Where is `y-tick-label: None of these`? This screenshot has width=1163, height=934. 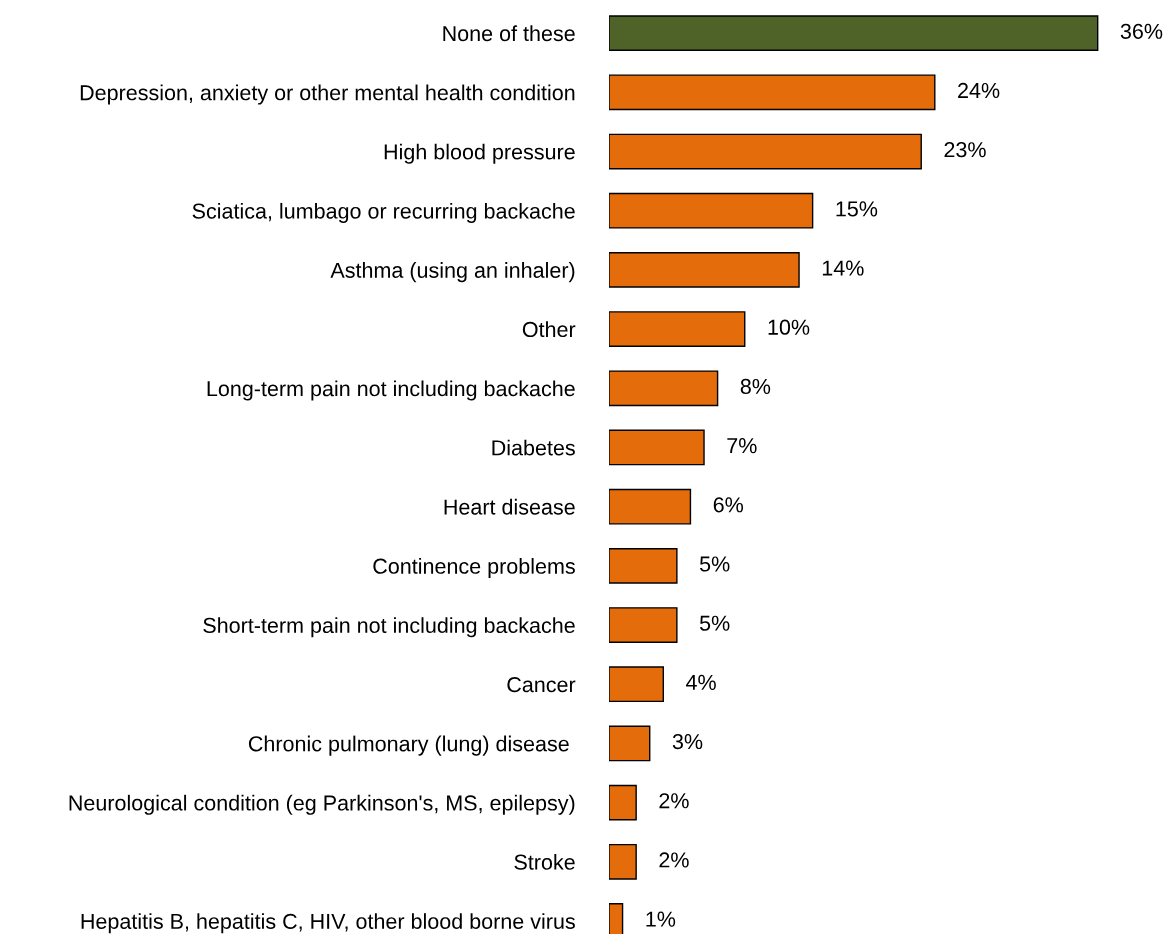 y-tick-label: None of these is located at coordinates (509, 33).